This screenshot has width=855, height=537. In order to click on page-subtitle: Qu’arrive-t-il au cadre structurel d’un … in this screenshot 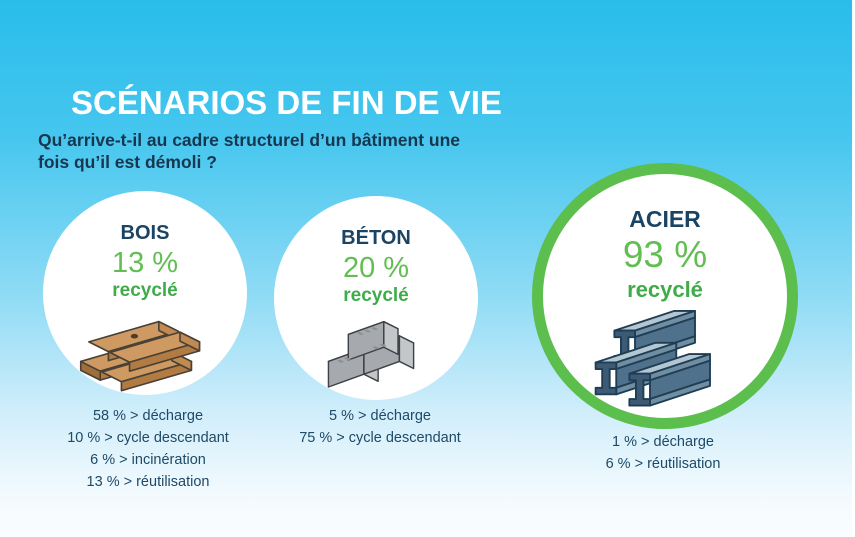, I will do `click(249, 151)`.